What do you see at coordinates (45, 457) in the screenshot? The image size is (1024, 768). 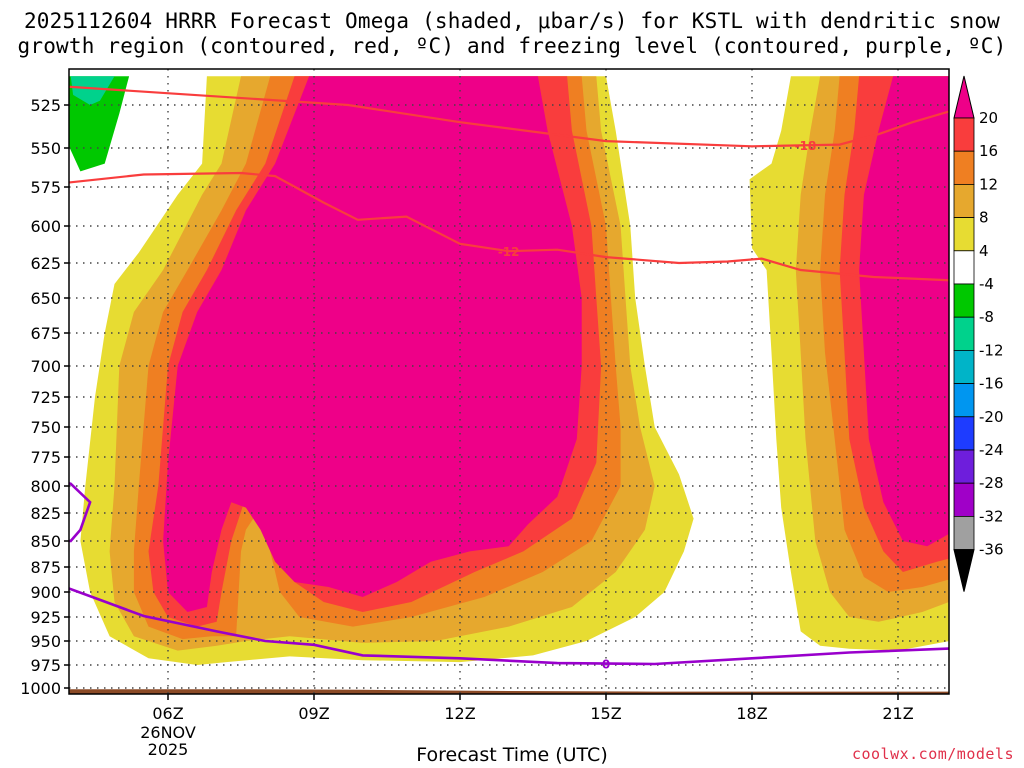 I see `y-tick-label: 775` at bounding box center [45, 457].